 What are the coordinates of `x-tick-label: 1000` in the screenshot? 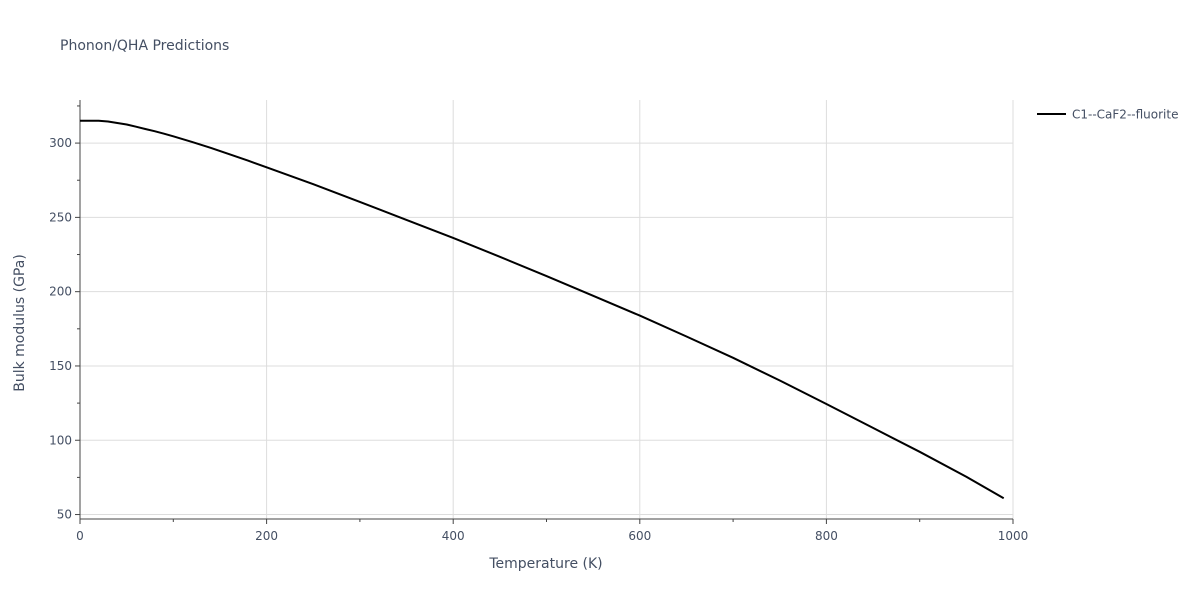 It's located at (1013, 536).